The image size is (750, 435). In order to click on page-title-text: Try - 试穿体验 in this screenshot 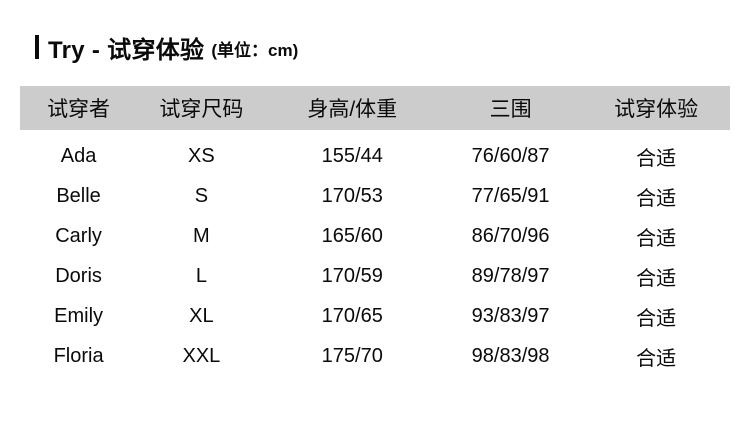, I will do `click(126, 50)`.